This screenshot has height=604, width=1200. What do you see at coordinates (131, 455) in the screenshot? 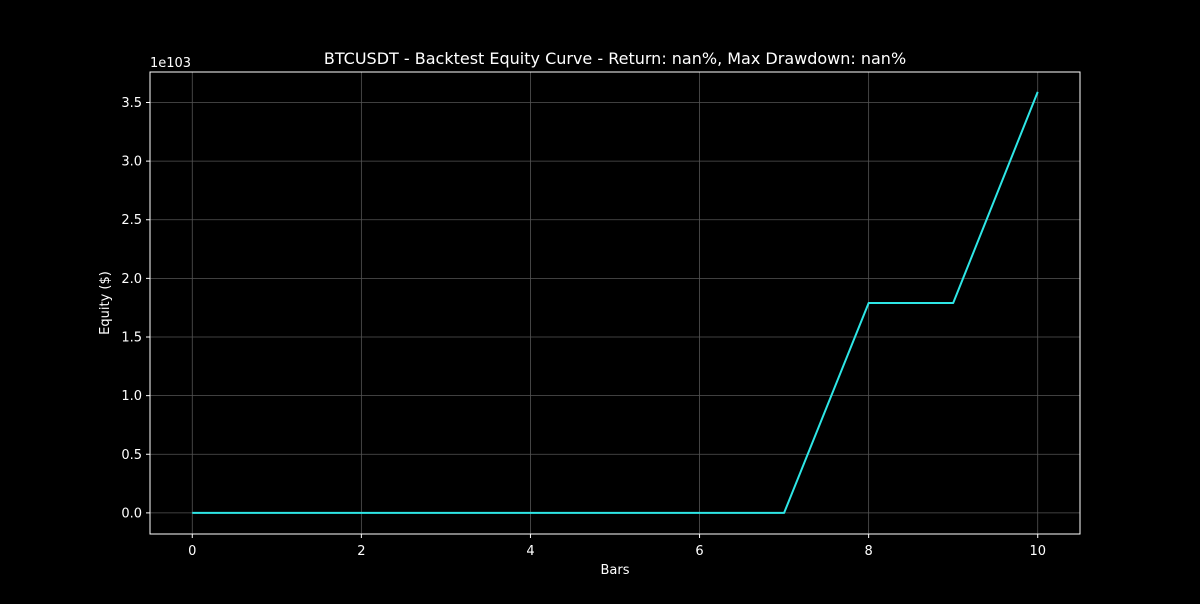
I see `y-tick-label: 0.5` at bounding box center [131, 455].